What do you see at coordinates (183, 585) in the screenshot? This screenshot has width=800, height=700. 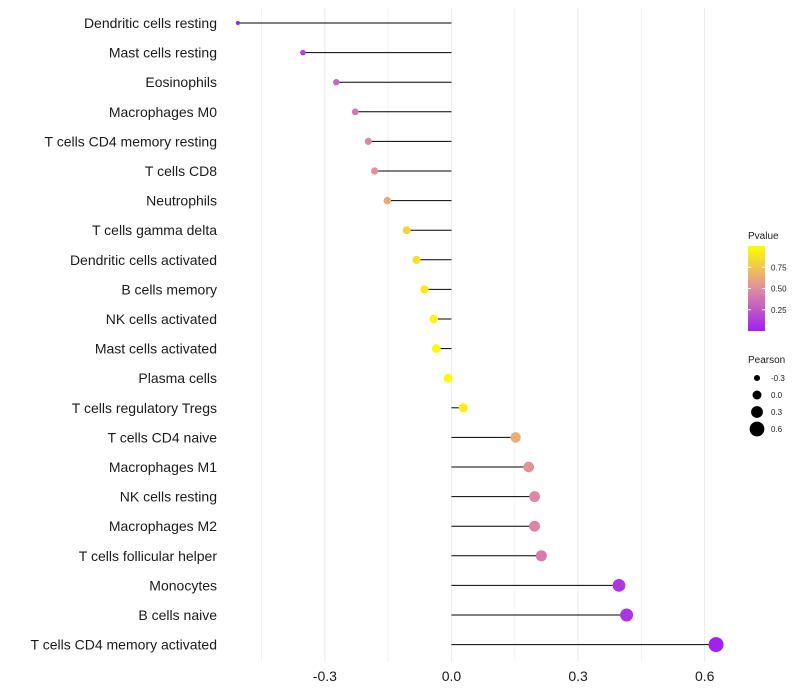 I see `category-label: Monocytes` at bounding box center [183, 585].